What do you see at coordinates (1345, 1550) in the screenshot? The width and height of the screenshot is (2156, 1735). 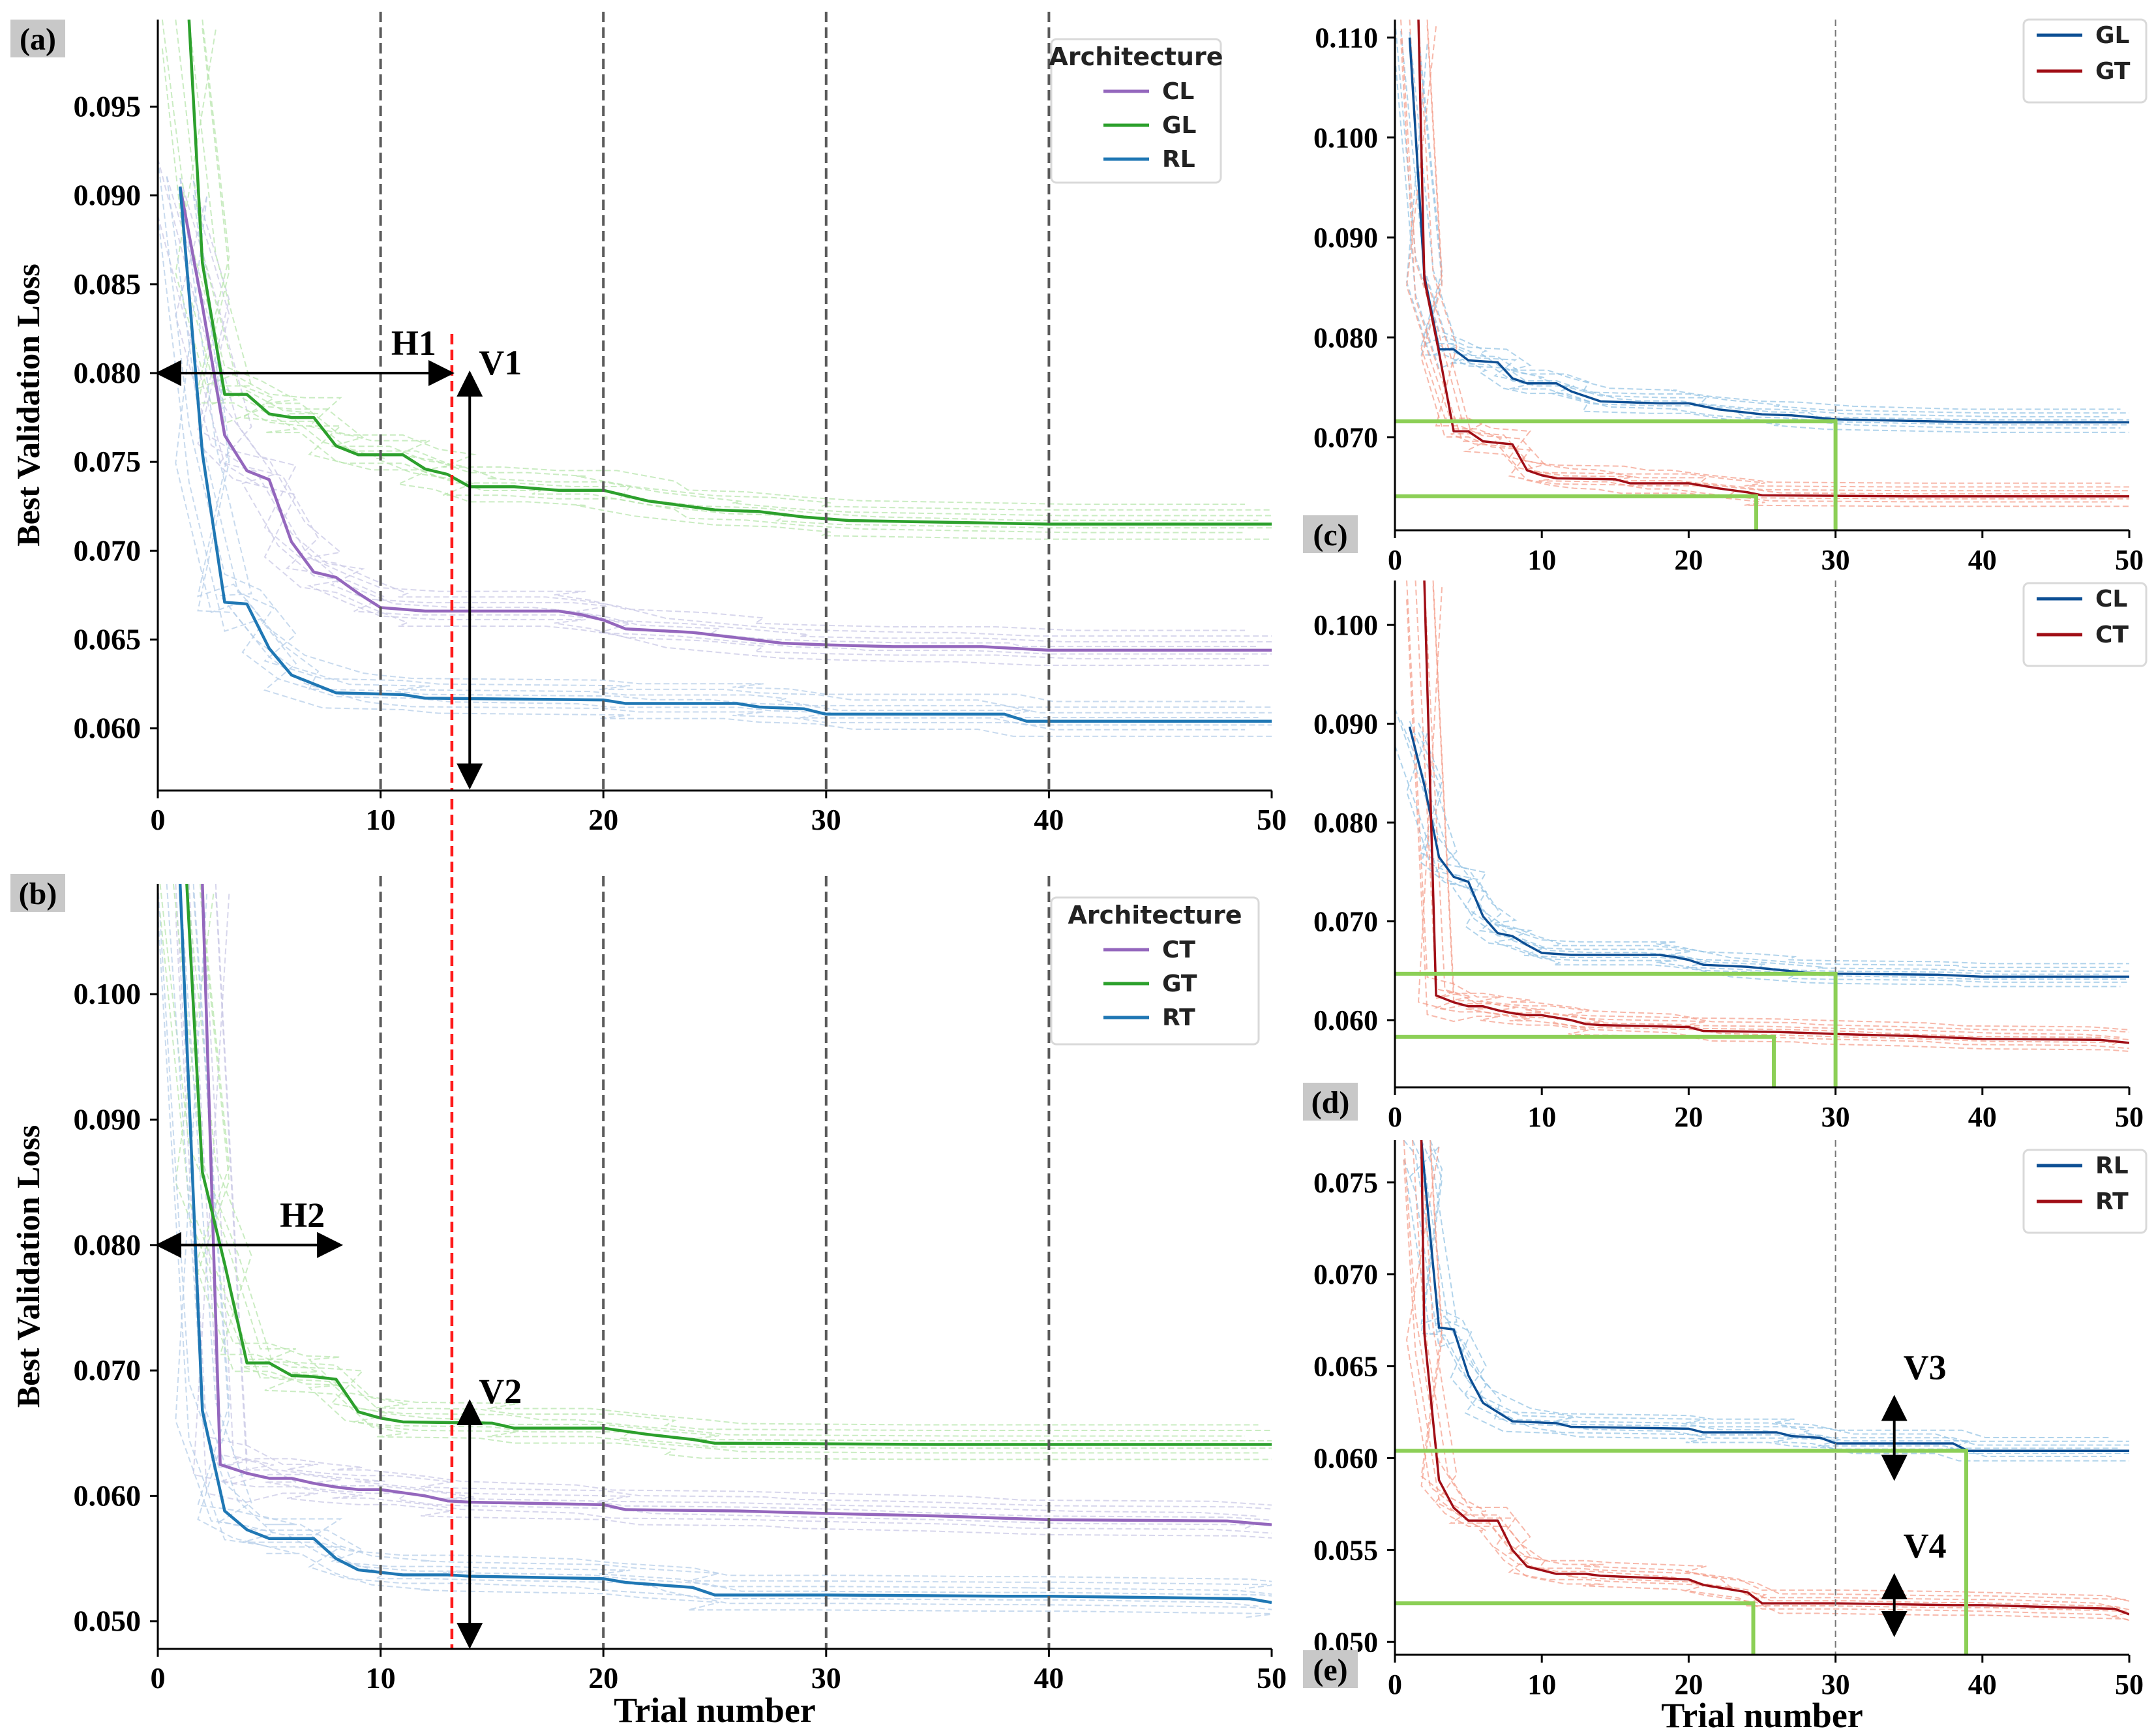 I see `y-tick-label: 0.055` at bounding box center [1345, 1550].